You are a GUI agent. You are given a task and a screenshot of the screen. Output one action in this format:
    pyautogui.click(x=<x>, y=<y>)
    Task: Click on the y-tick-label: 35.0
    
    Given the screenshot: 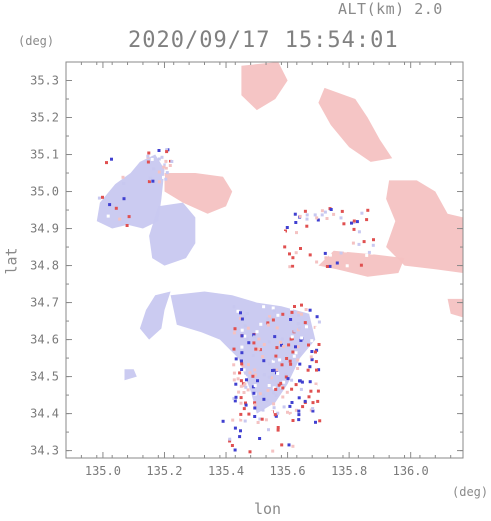 What is the action you would take?
    pyautogui.click(x=44, y=192)
    